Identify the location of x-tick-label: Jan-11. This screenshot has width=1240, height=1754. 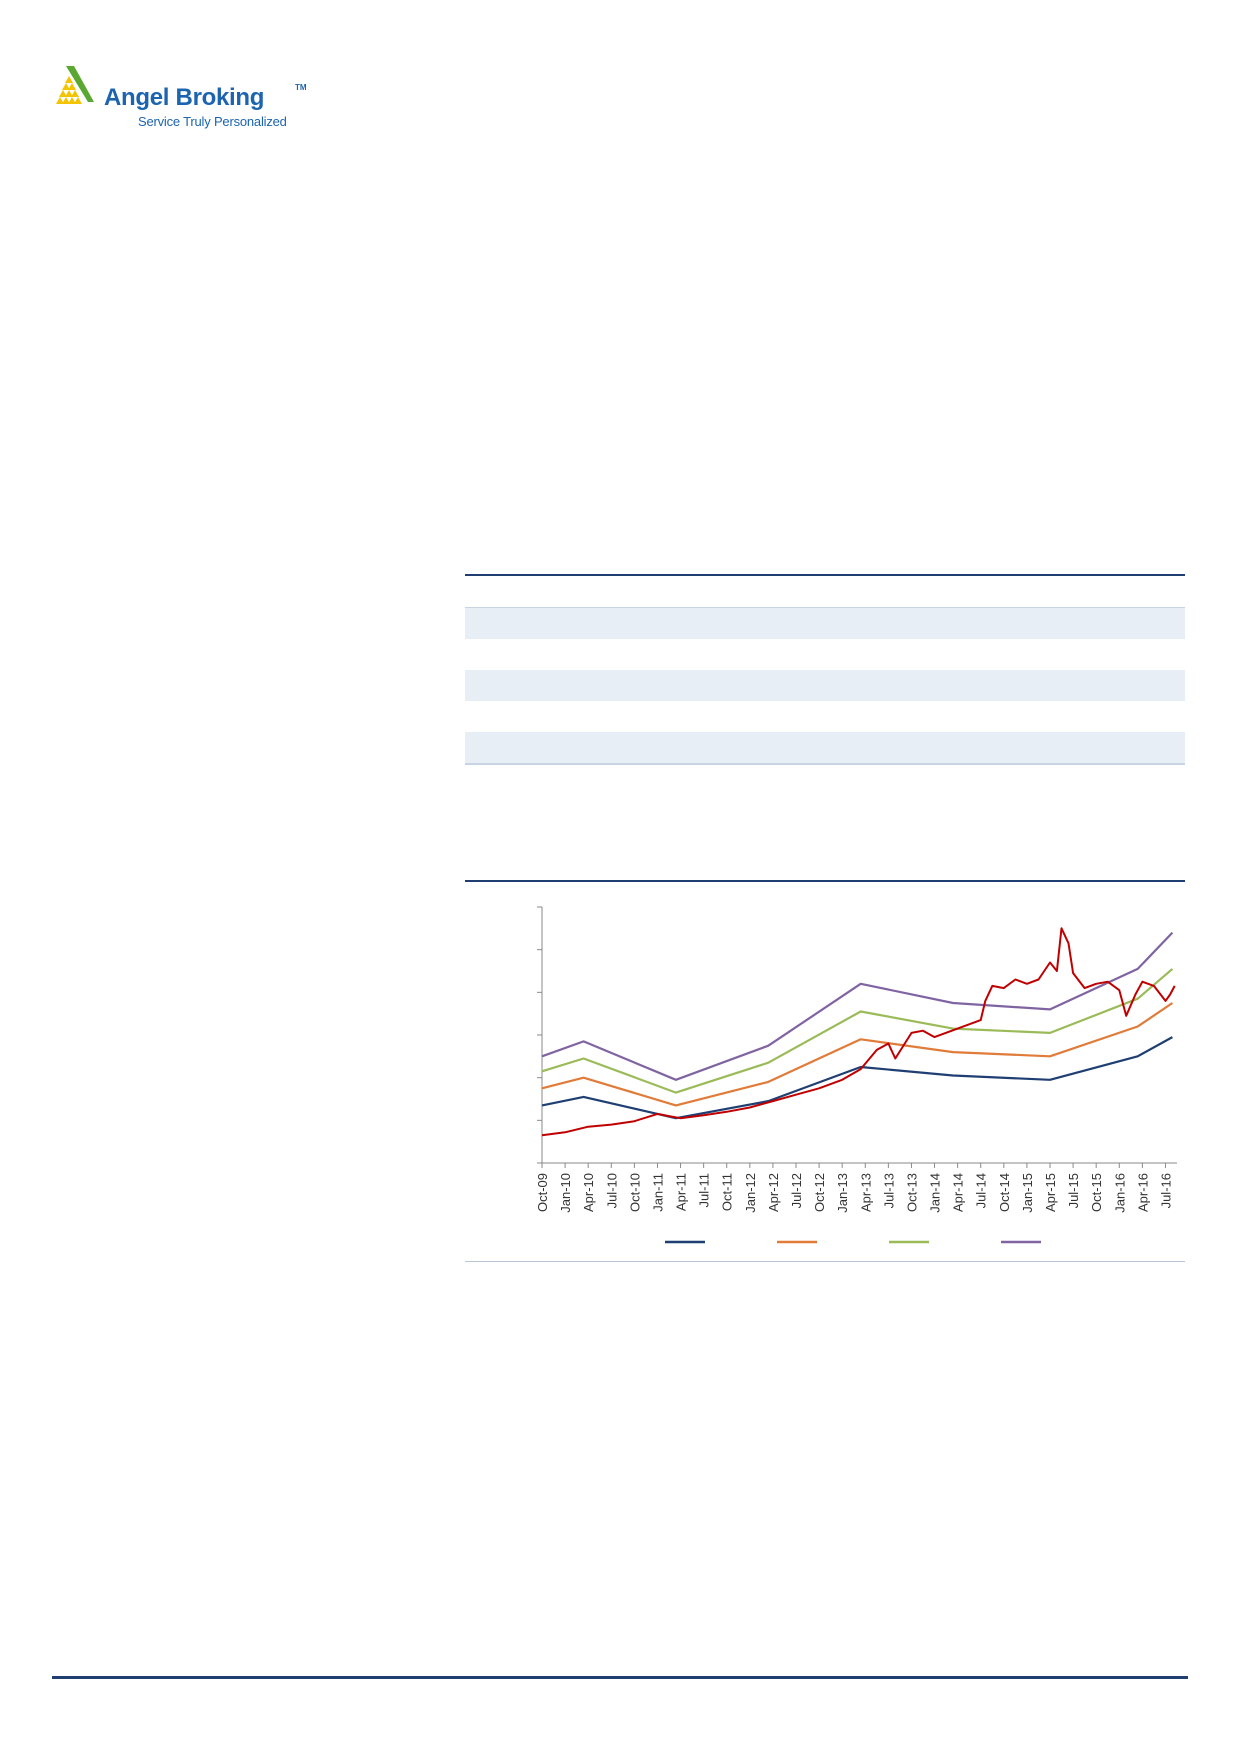
(657, 1192).